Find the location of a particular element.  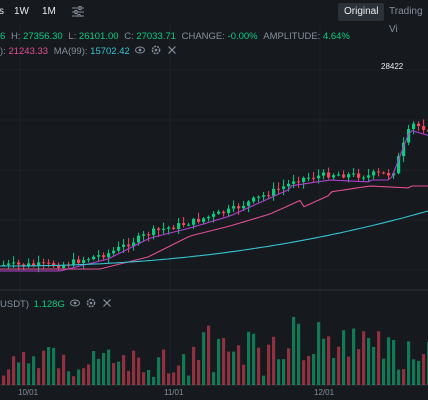

tab-tradingview: Trading Vi is located at coordinates (406, 20).